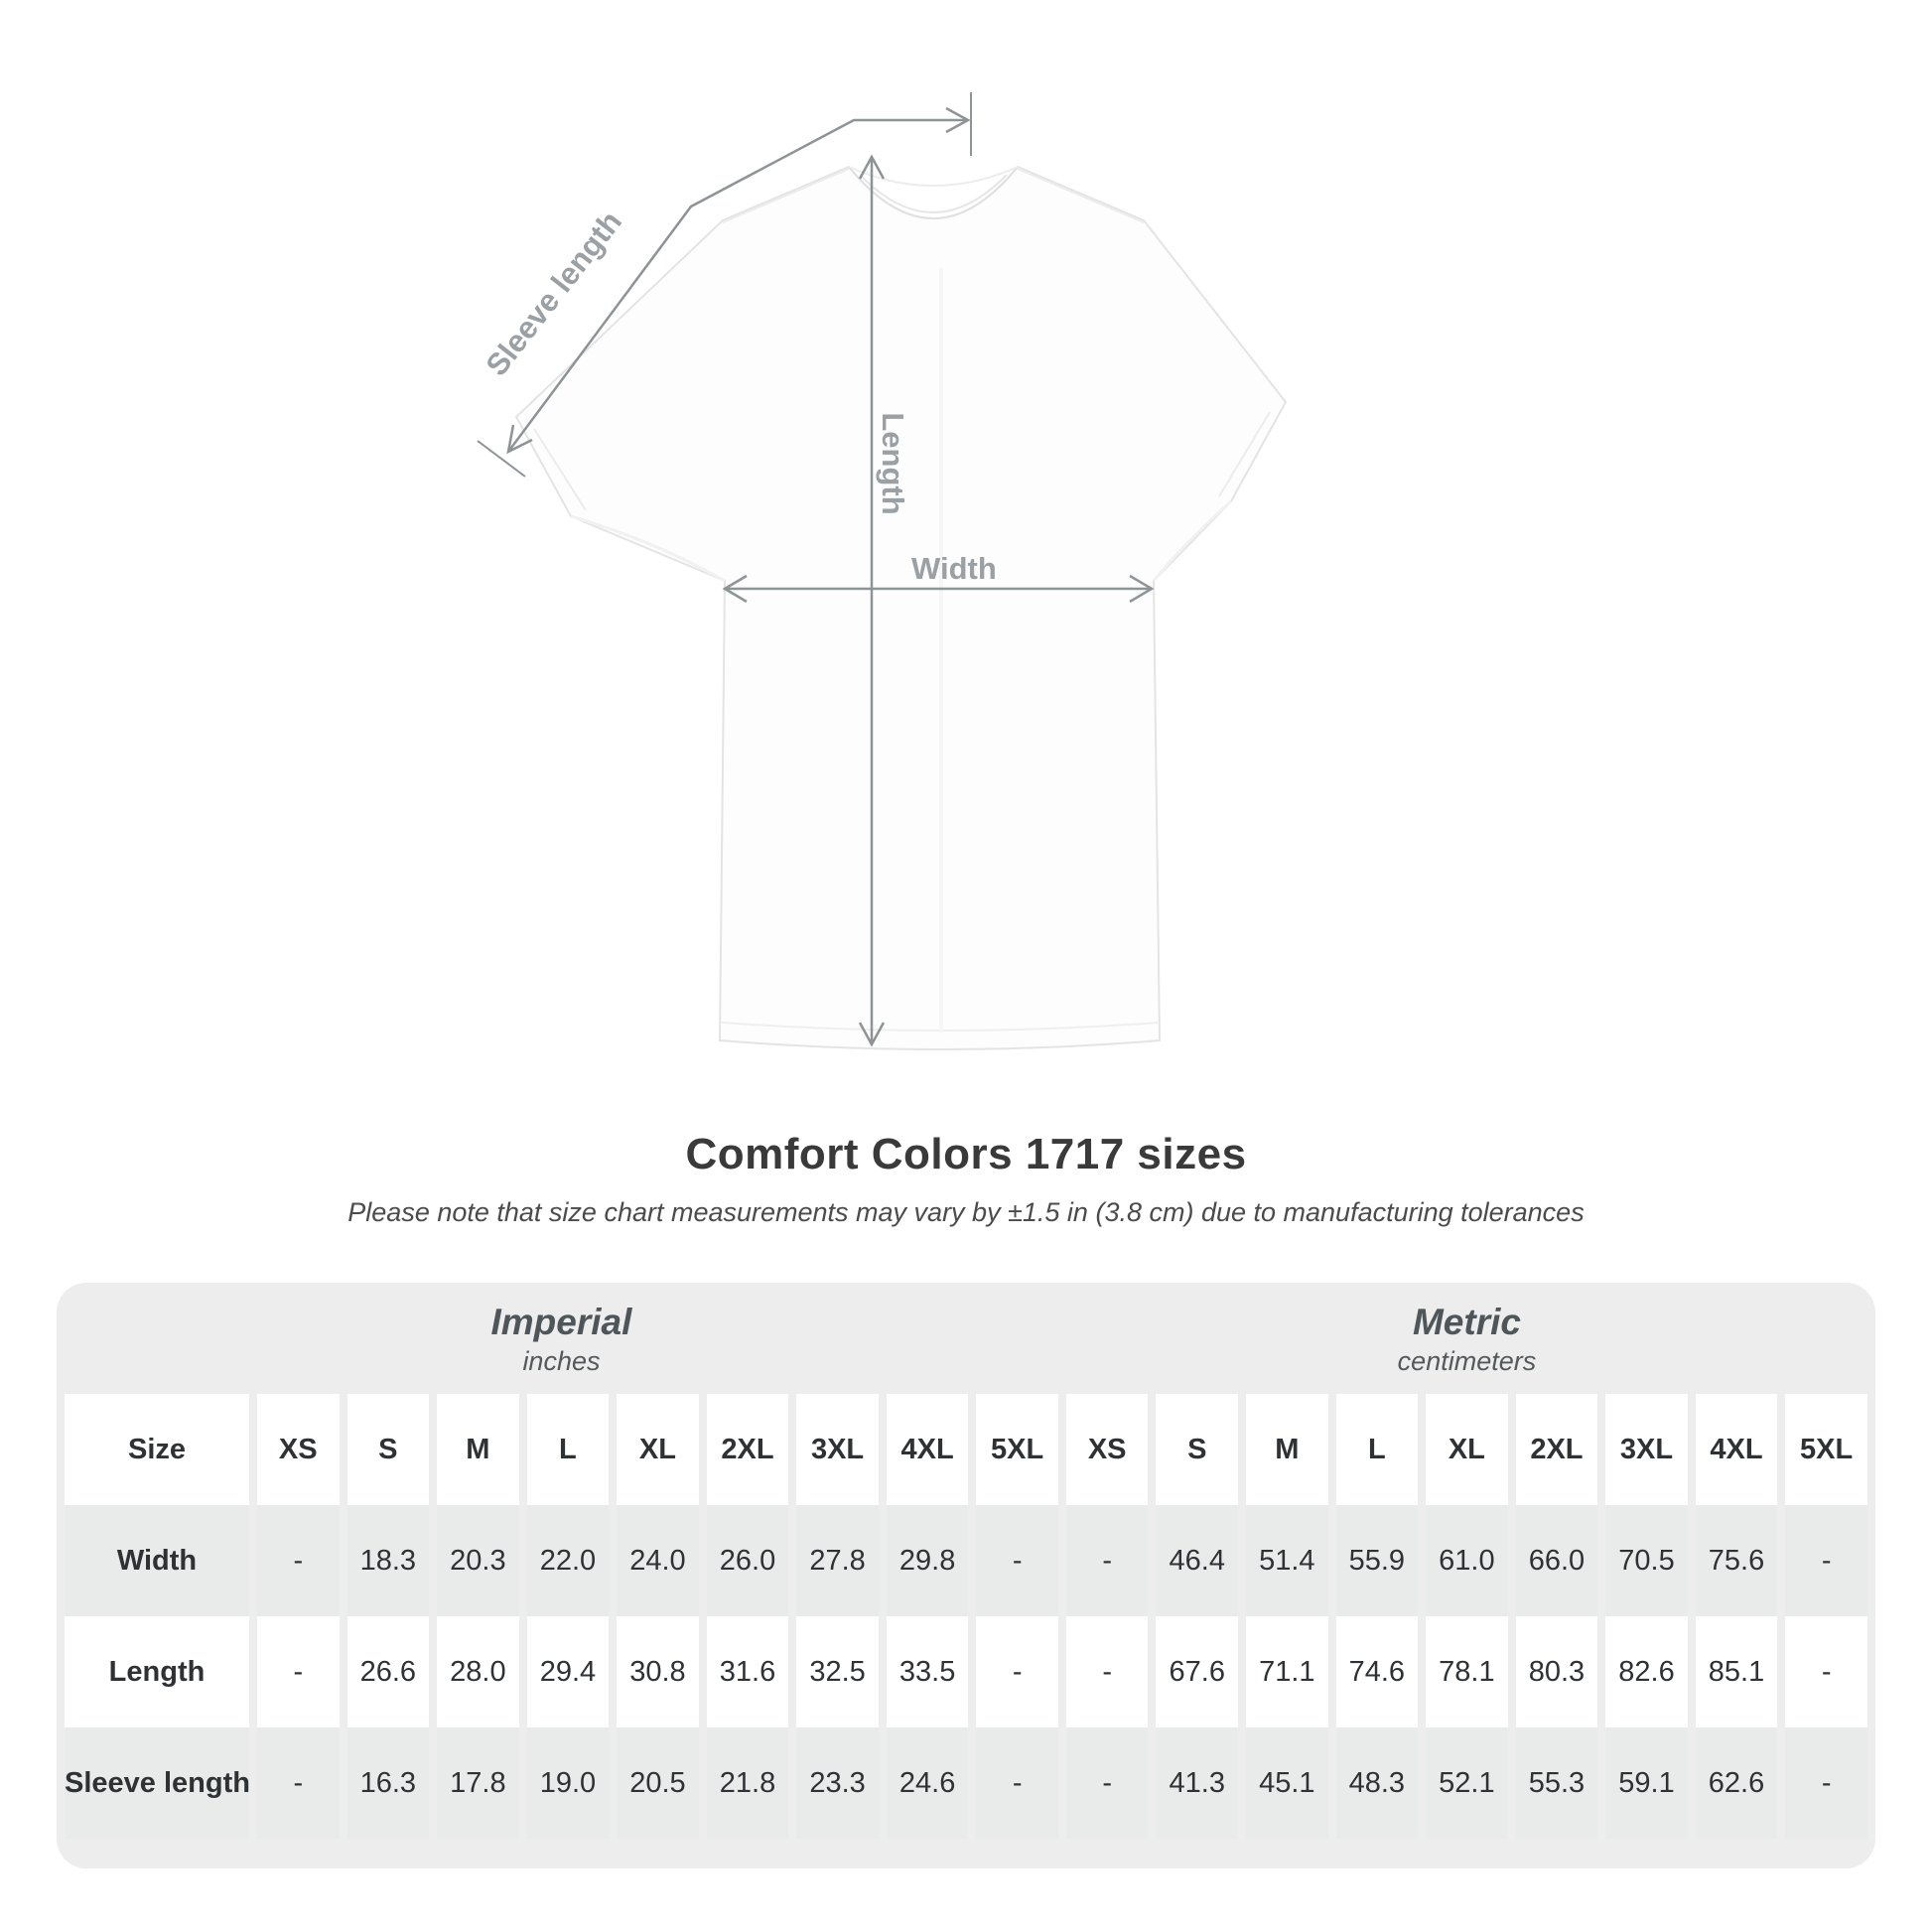 This screenshot has height=1932, width=1932. Describe the element at coordinates (837, 1783) in the screenshot. I see `value-cell: 23.3` at that location.